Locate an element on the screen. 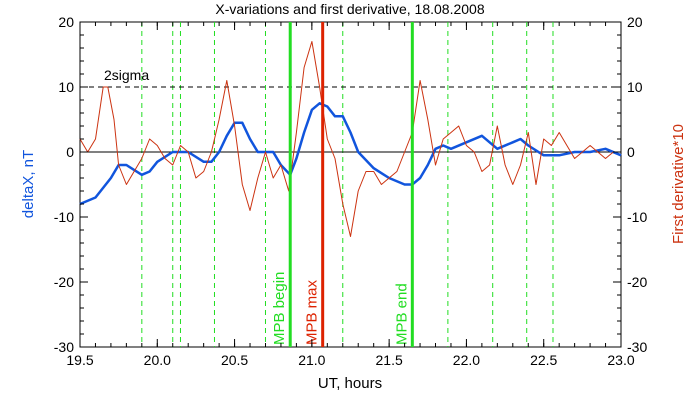 This screenshot has height=400, width=700. y-left-tick-label: -20 is located at coordinates (64, 282).